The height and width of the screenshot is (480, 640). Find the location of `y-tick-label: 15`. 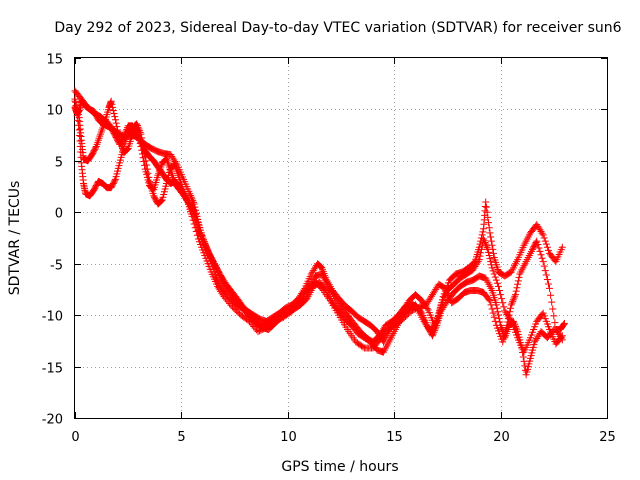

y-tick-label: 15 is located at coordinates (54, 60).